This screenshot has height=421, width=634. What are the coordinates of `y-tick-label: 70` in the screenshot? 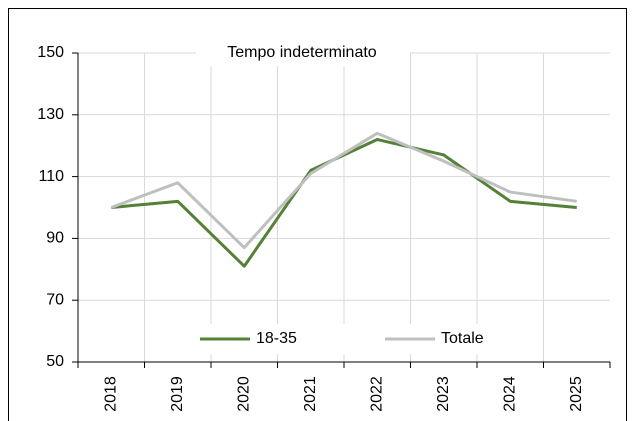 It's located at (55, 299).